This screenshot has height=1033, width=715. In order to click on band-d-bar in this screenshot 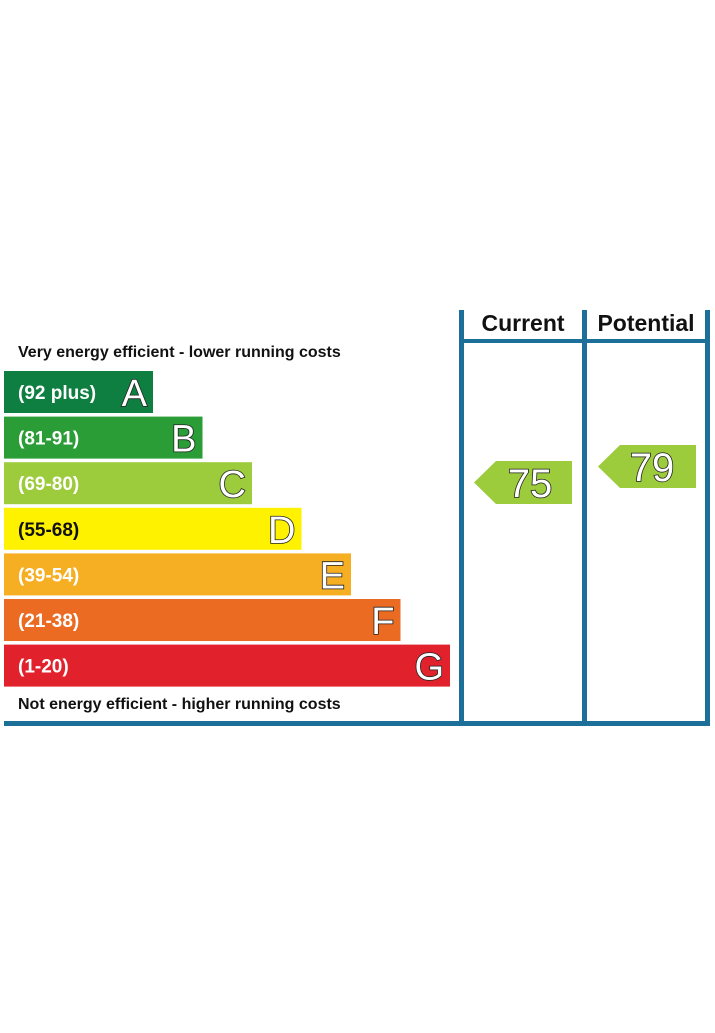, I will do `click(153, 528)`.